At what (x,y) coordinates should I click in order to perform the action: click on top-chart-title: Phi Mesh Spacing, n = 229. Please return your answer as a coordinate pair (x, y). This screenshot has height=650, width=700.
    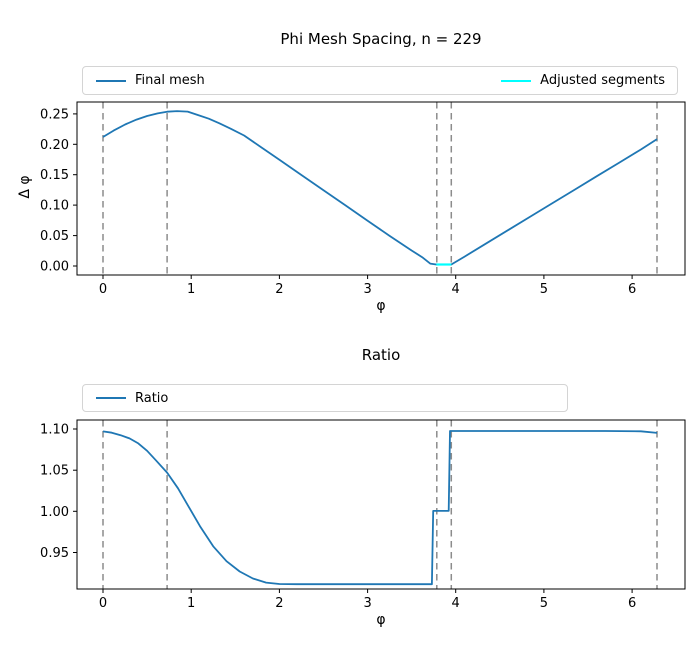
    Looking at the image, I should click on (381, 39).